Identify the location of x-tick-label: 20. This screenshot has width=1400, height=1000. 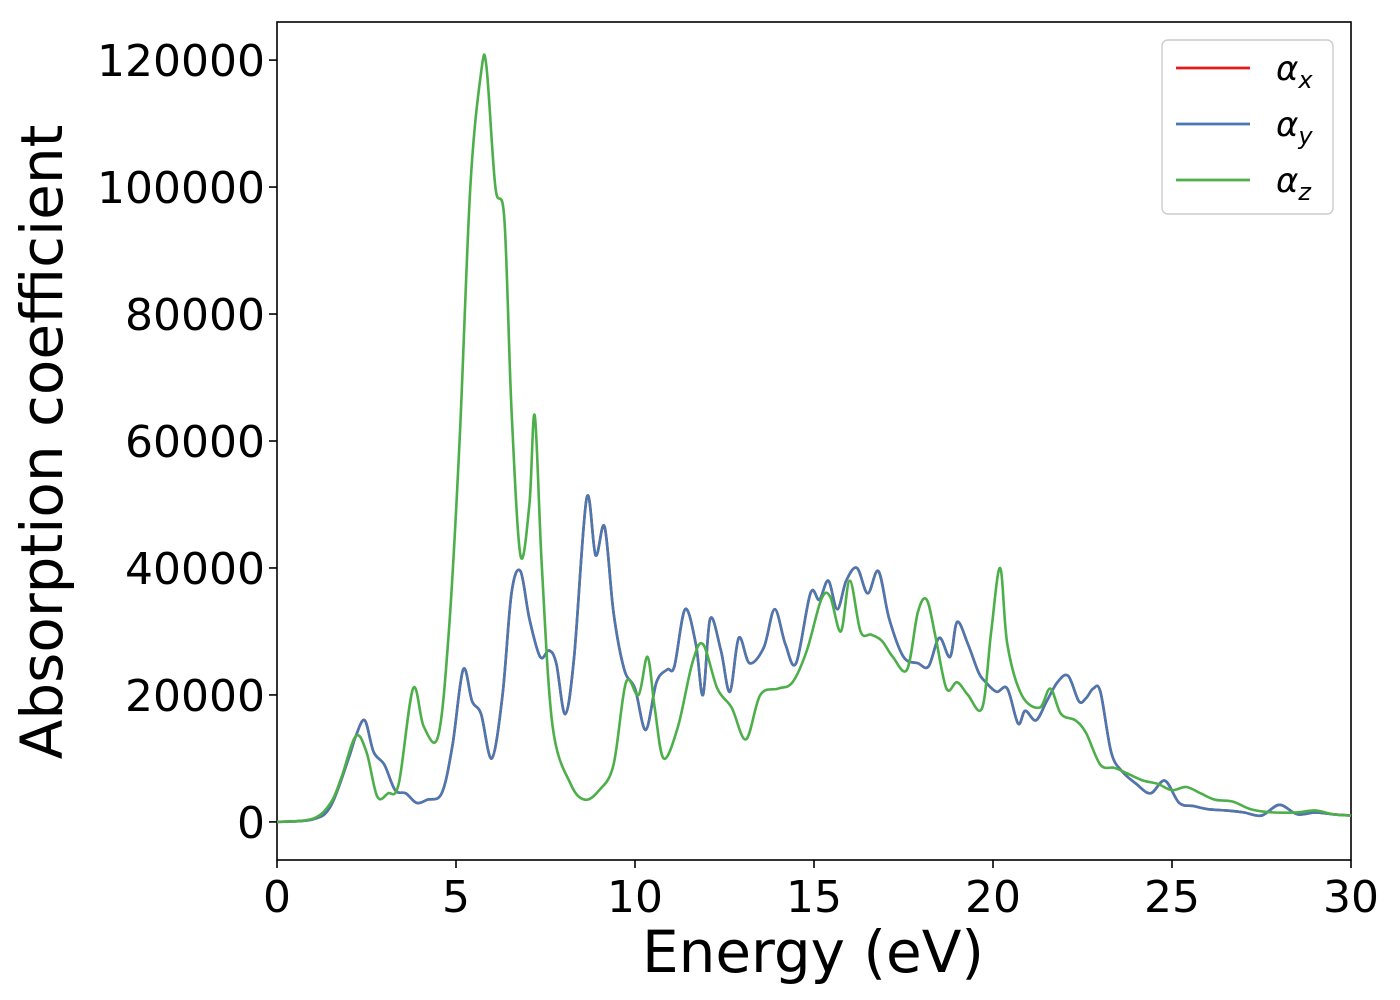
(993, 897).